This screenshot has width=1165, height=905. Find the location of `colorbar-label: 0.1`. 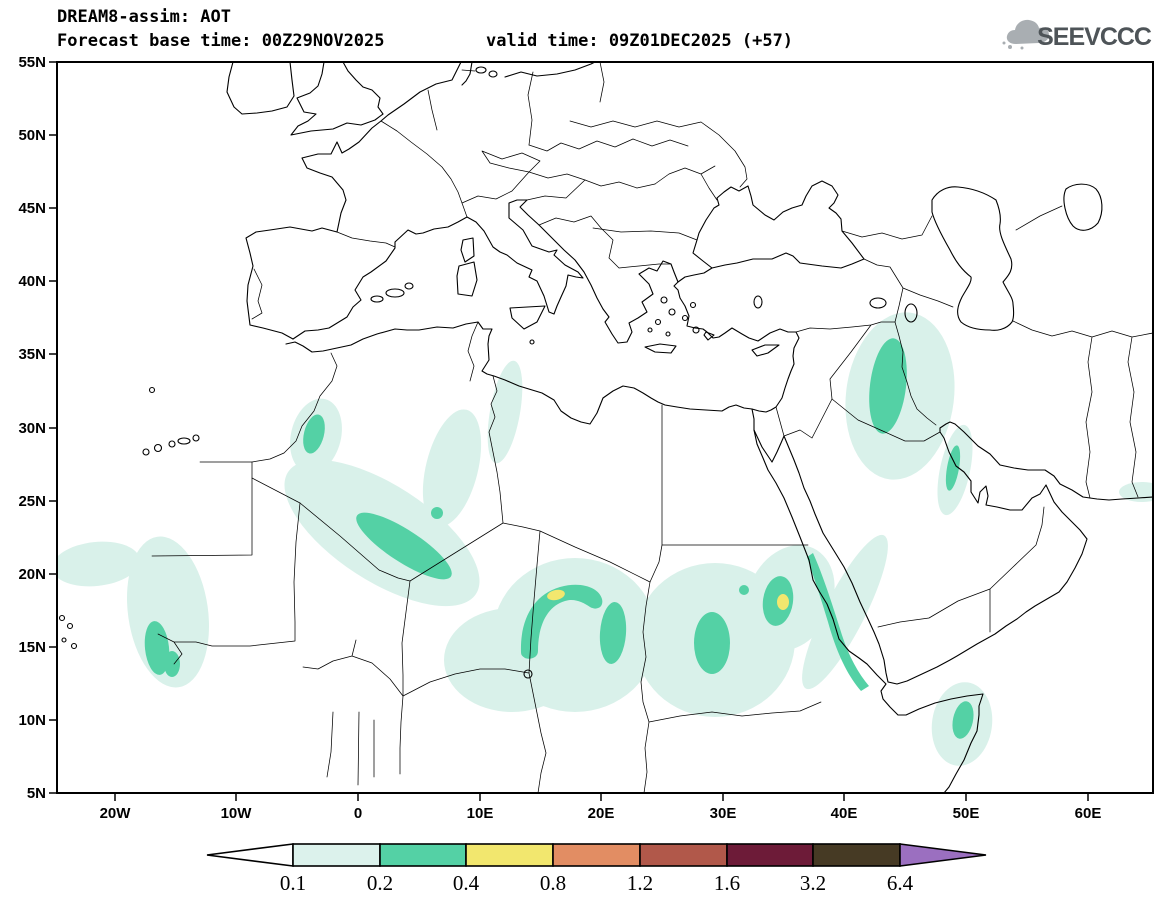

colorbar-label: 0.1 is located at coordinates (293, 883).